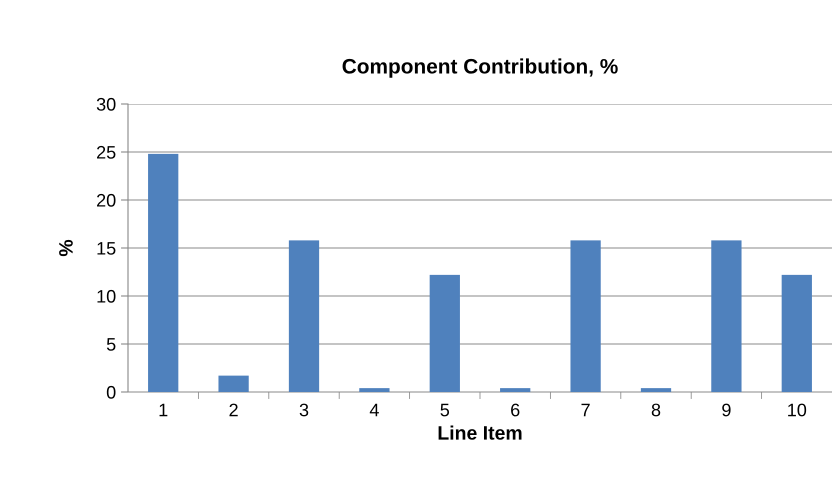  I want to click on y-tick-label: 10, so click(106, 296).